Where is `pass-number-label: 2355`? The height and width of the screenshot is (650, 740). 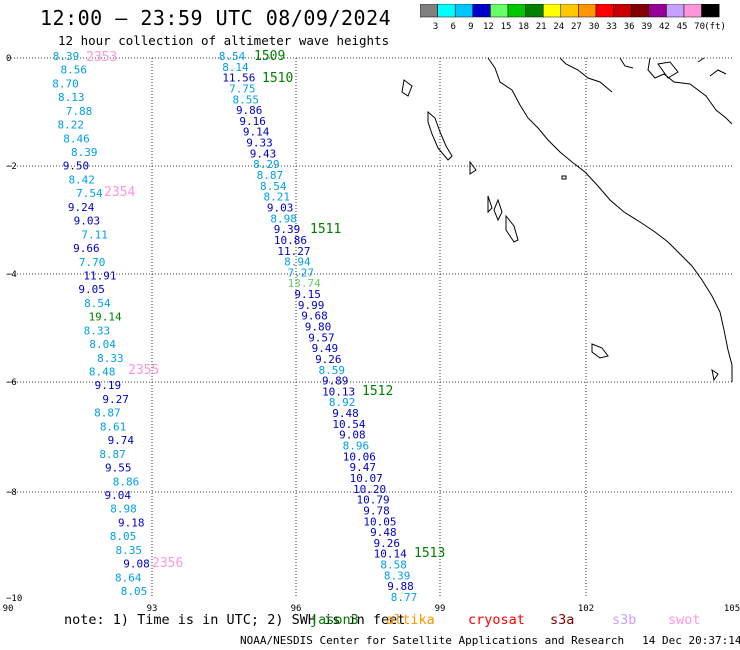
pass-number-label: 2355 is located at coordinates (143, 370).